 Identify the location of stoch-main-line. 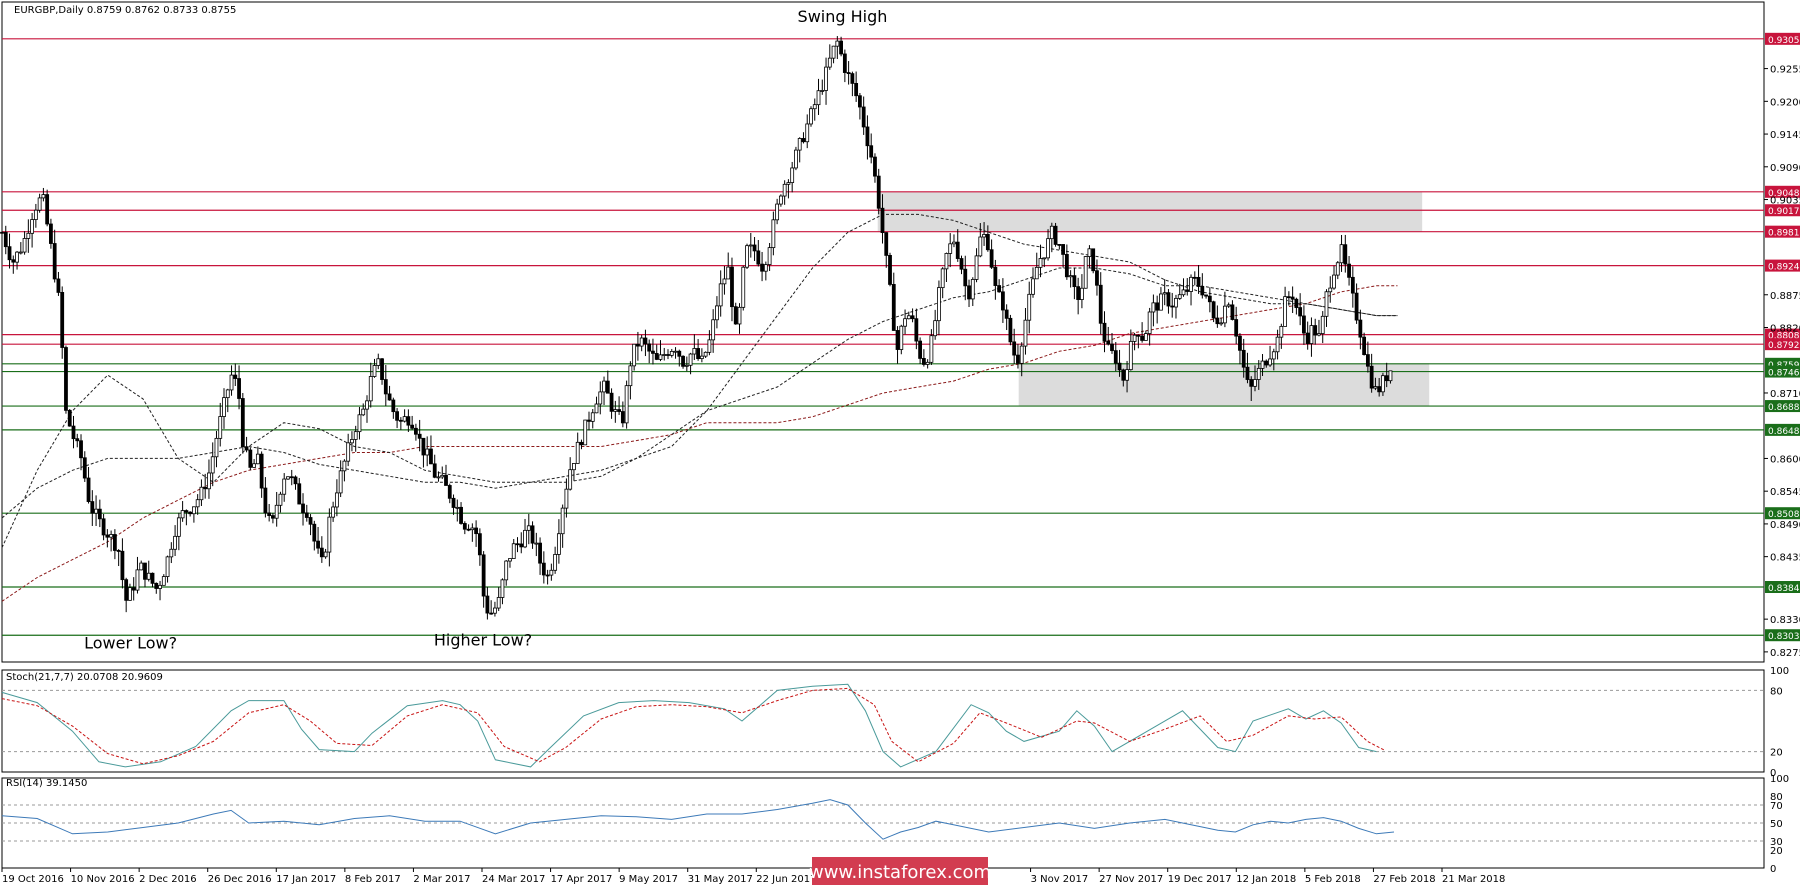
(689, 725).